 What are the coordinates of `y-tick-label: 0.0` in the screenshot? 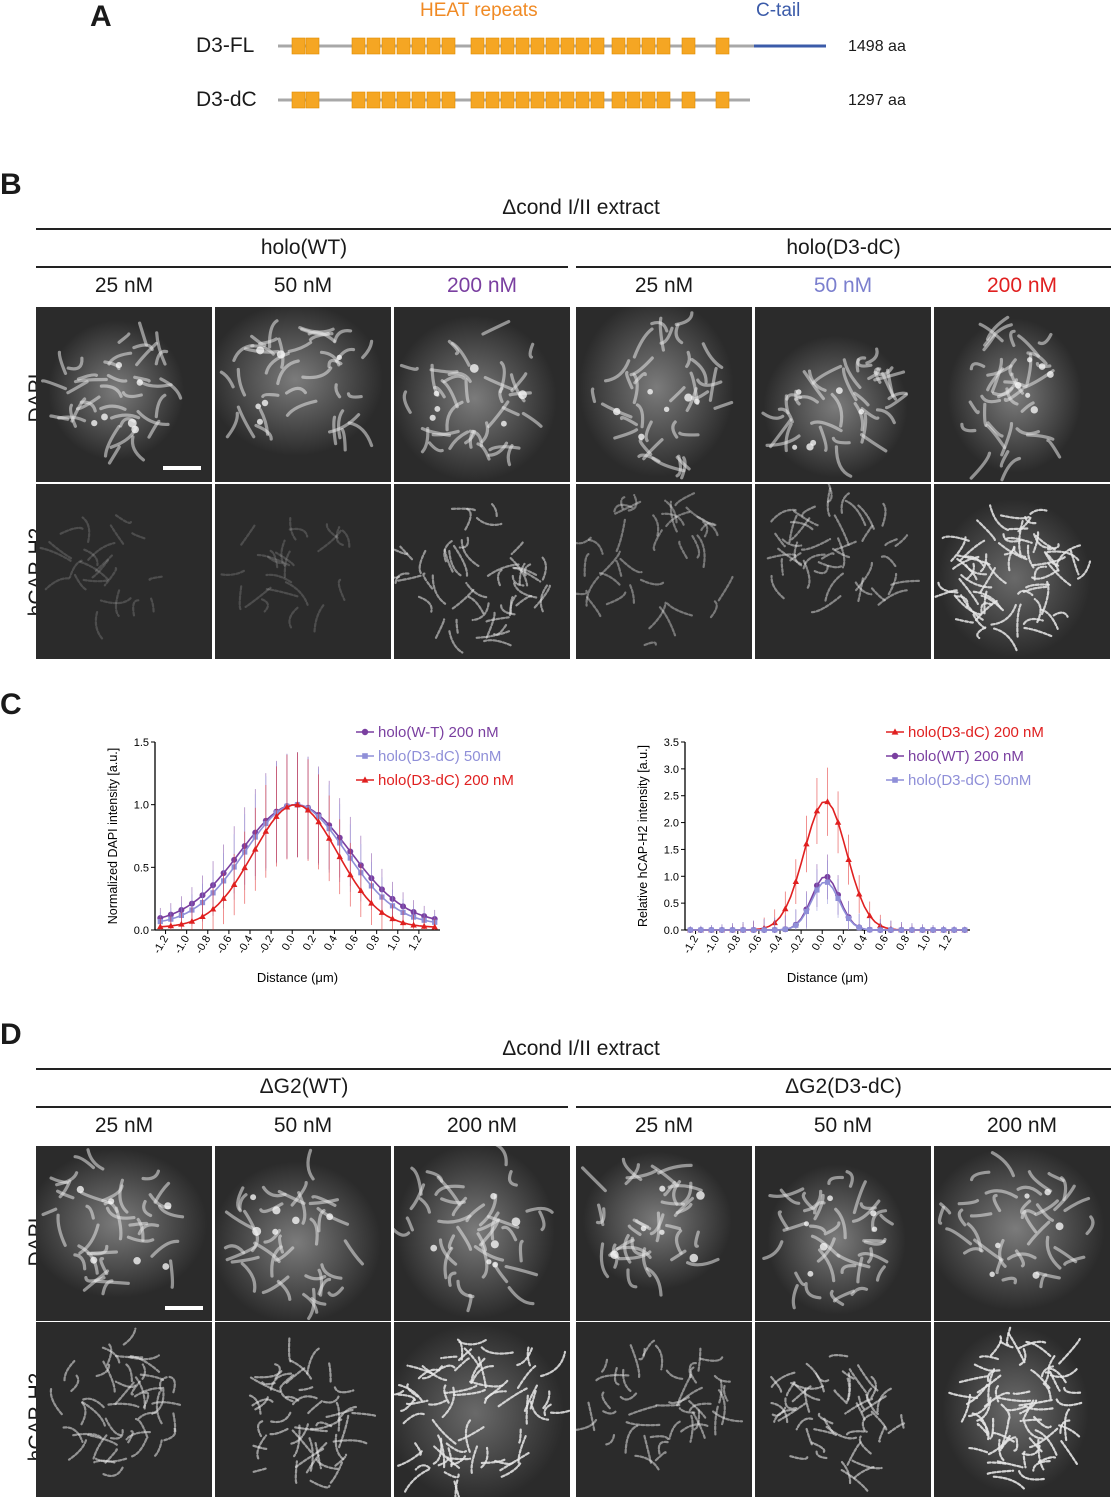 It's located at (141, 931).